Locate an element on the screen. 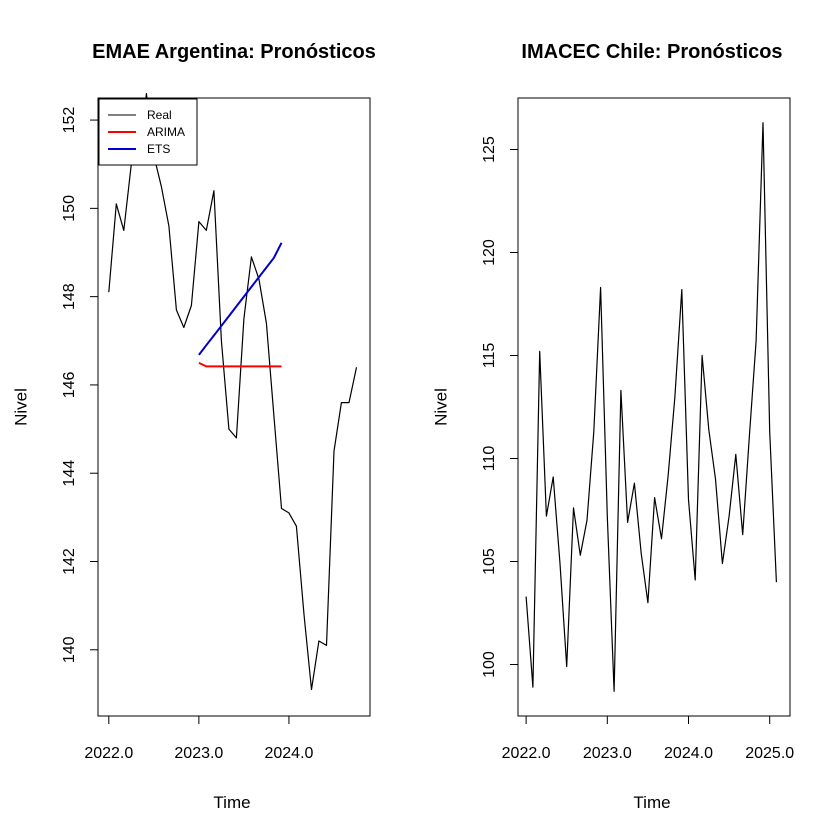 This screenshot has width=840, height=840. y-tick-label: 152 is located at coordinates (69, 120).